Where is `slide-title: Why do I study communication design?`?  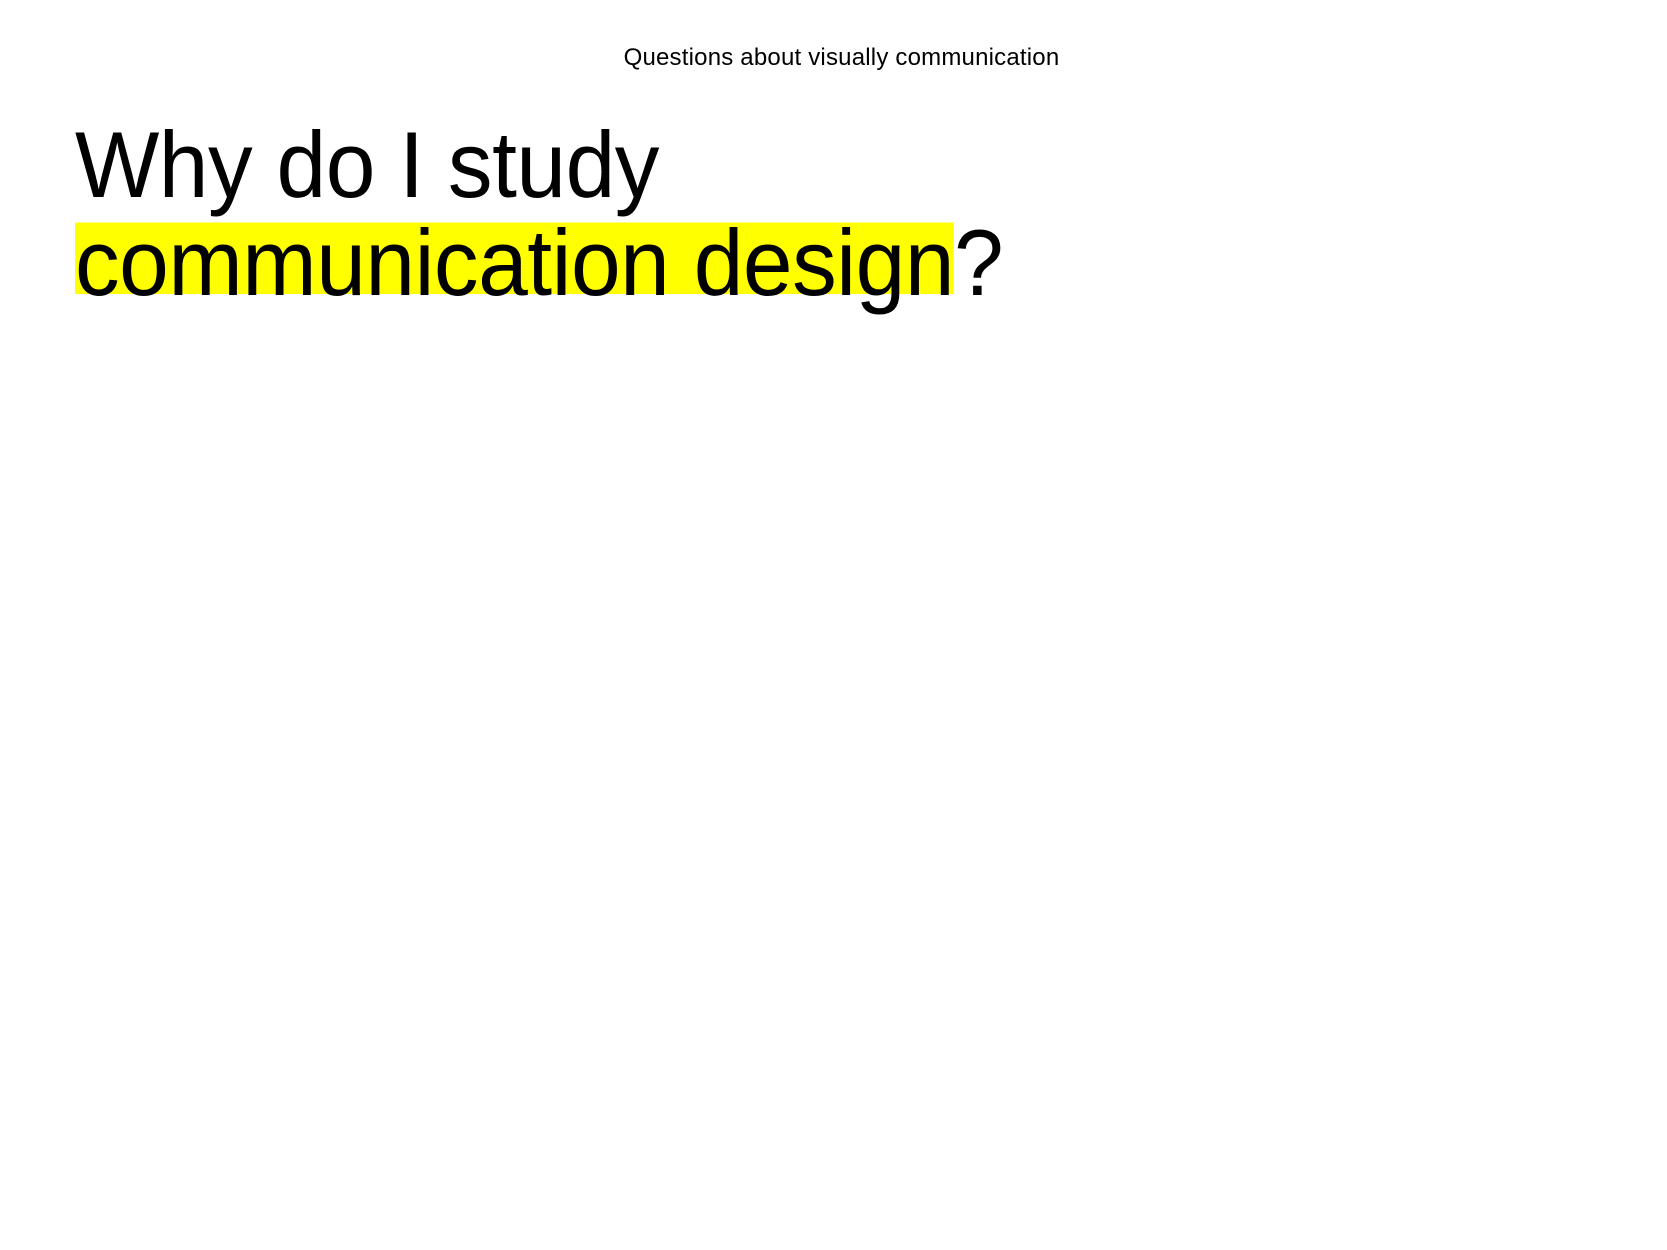 slide-title: Why do I study communication design? is located at coordinates (539, 213).